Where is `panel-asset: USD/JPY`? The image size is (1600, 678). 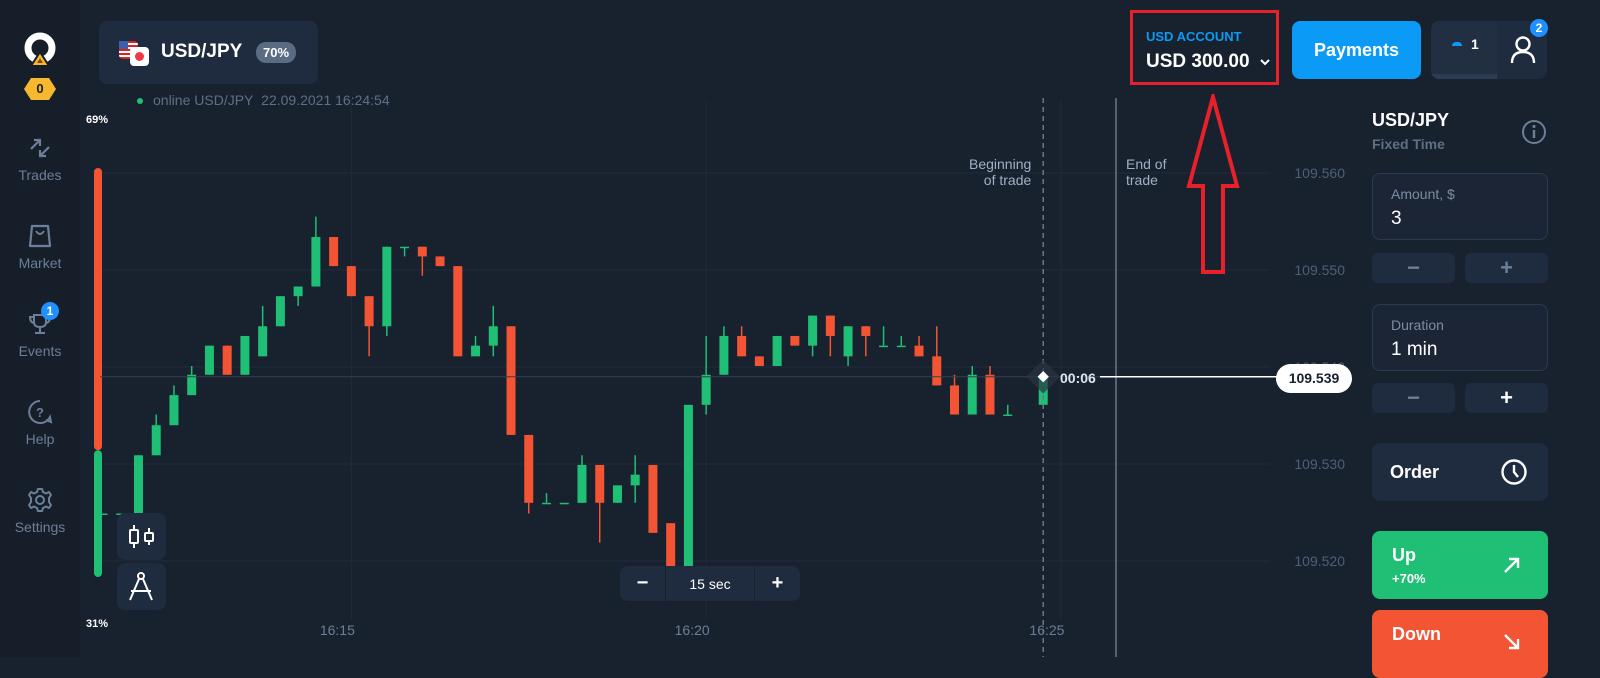 panel-asset: USD/JPY is located at coordinates (1411, 120).